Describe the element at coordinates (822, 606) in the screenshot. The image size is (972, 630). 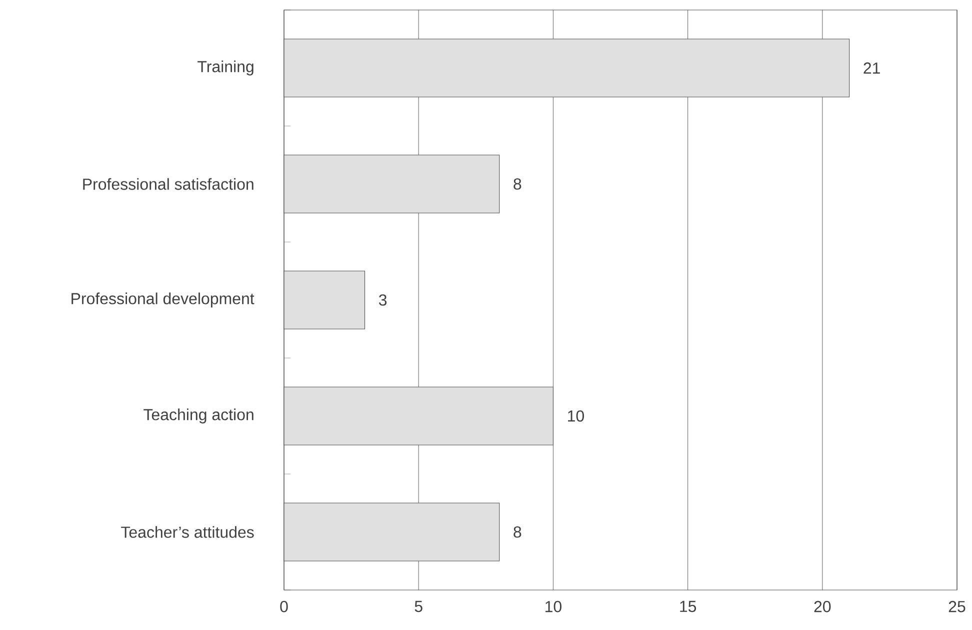
I see `x-tick-label: 20` at that location.